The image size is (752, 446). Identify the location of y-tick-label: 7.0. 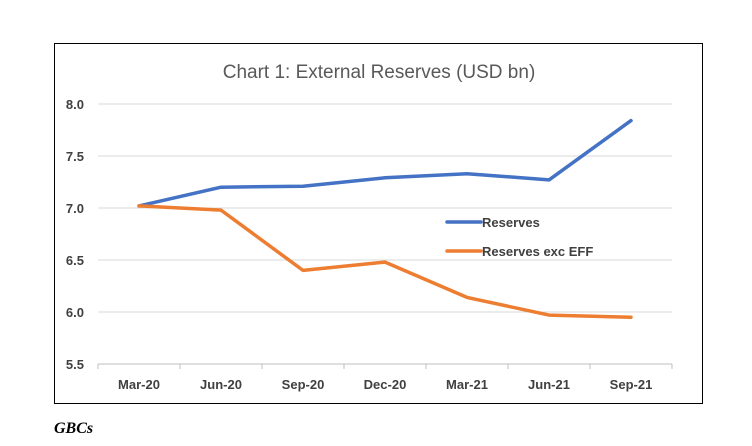
(75, 208).